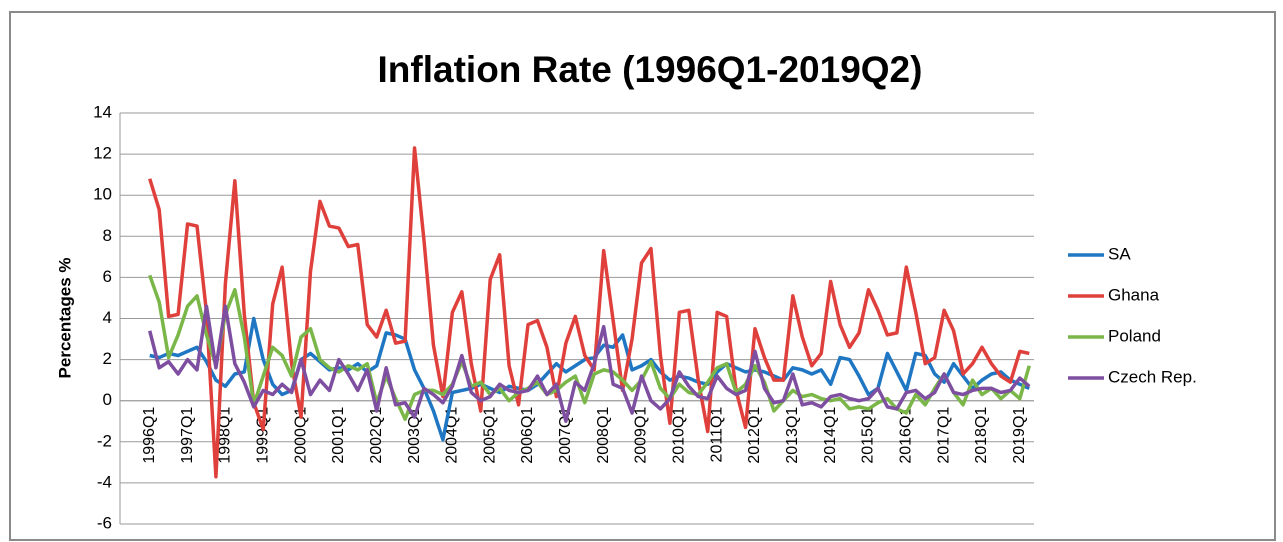  What do you see at coordinates (754, 435) in the screenshot?
I see `x-tick-label: 2012Q1` at bounding box center [754, 435].